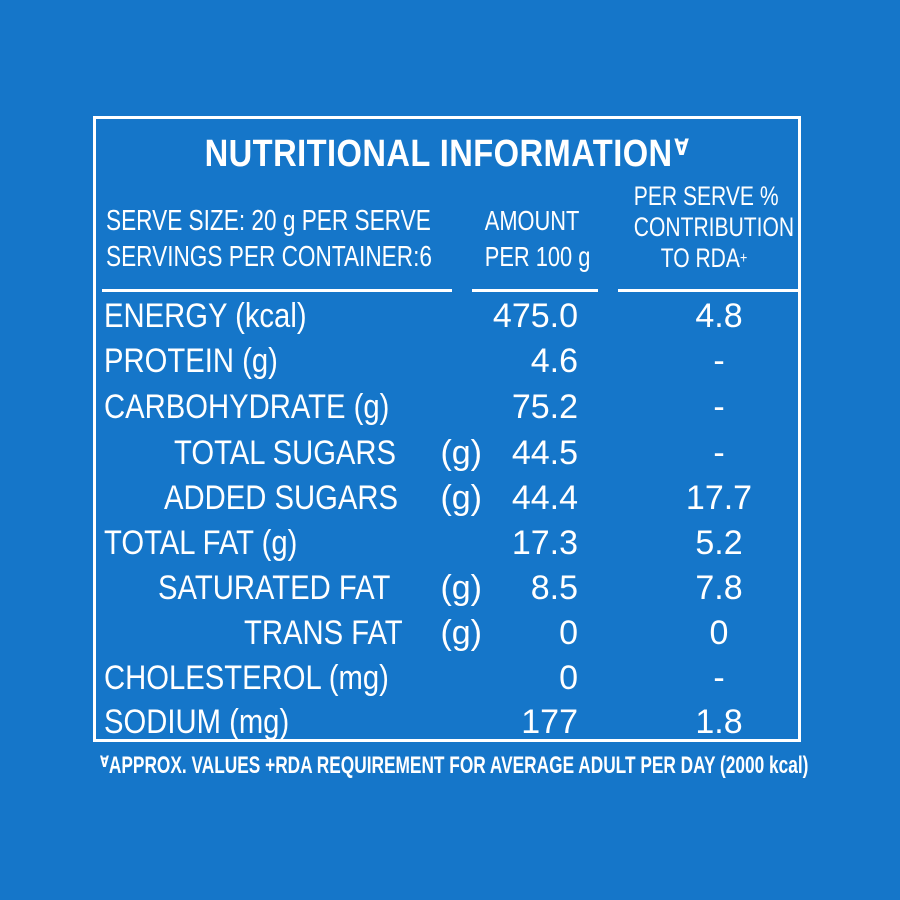 The image size is (900, 900). I want to click on nutrient-name: TRANS FAT, so click(323, 633).